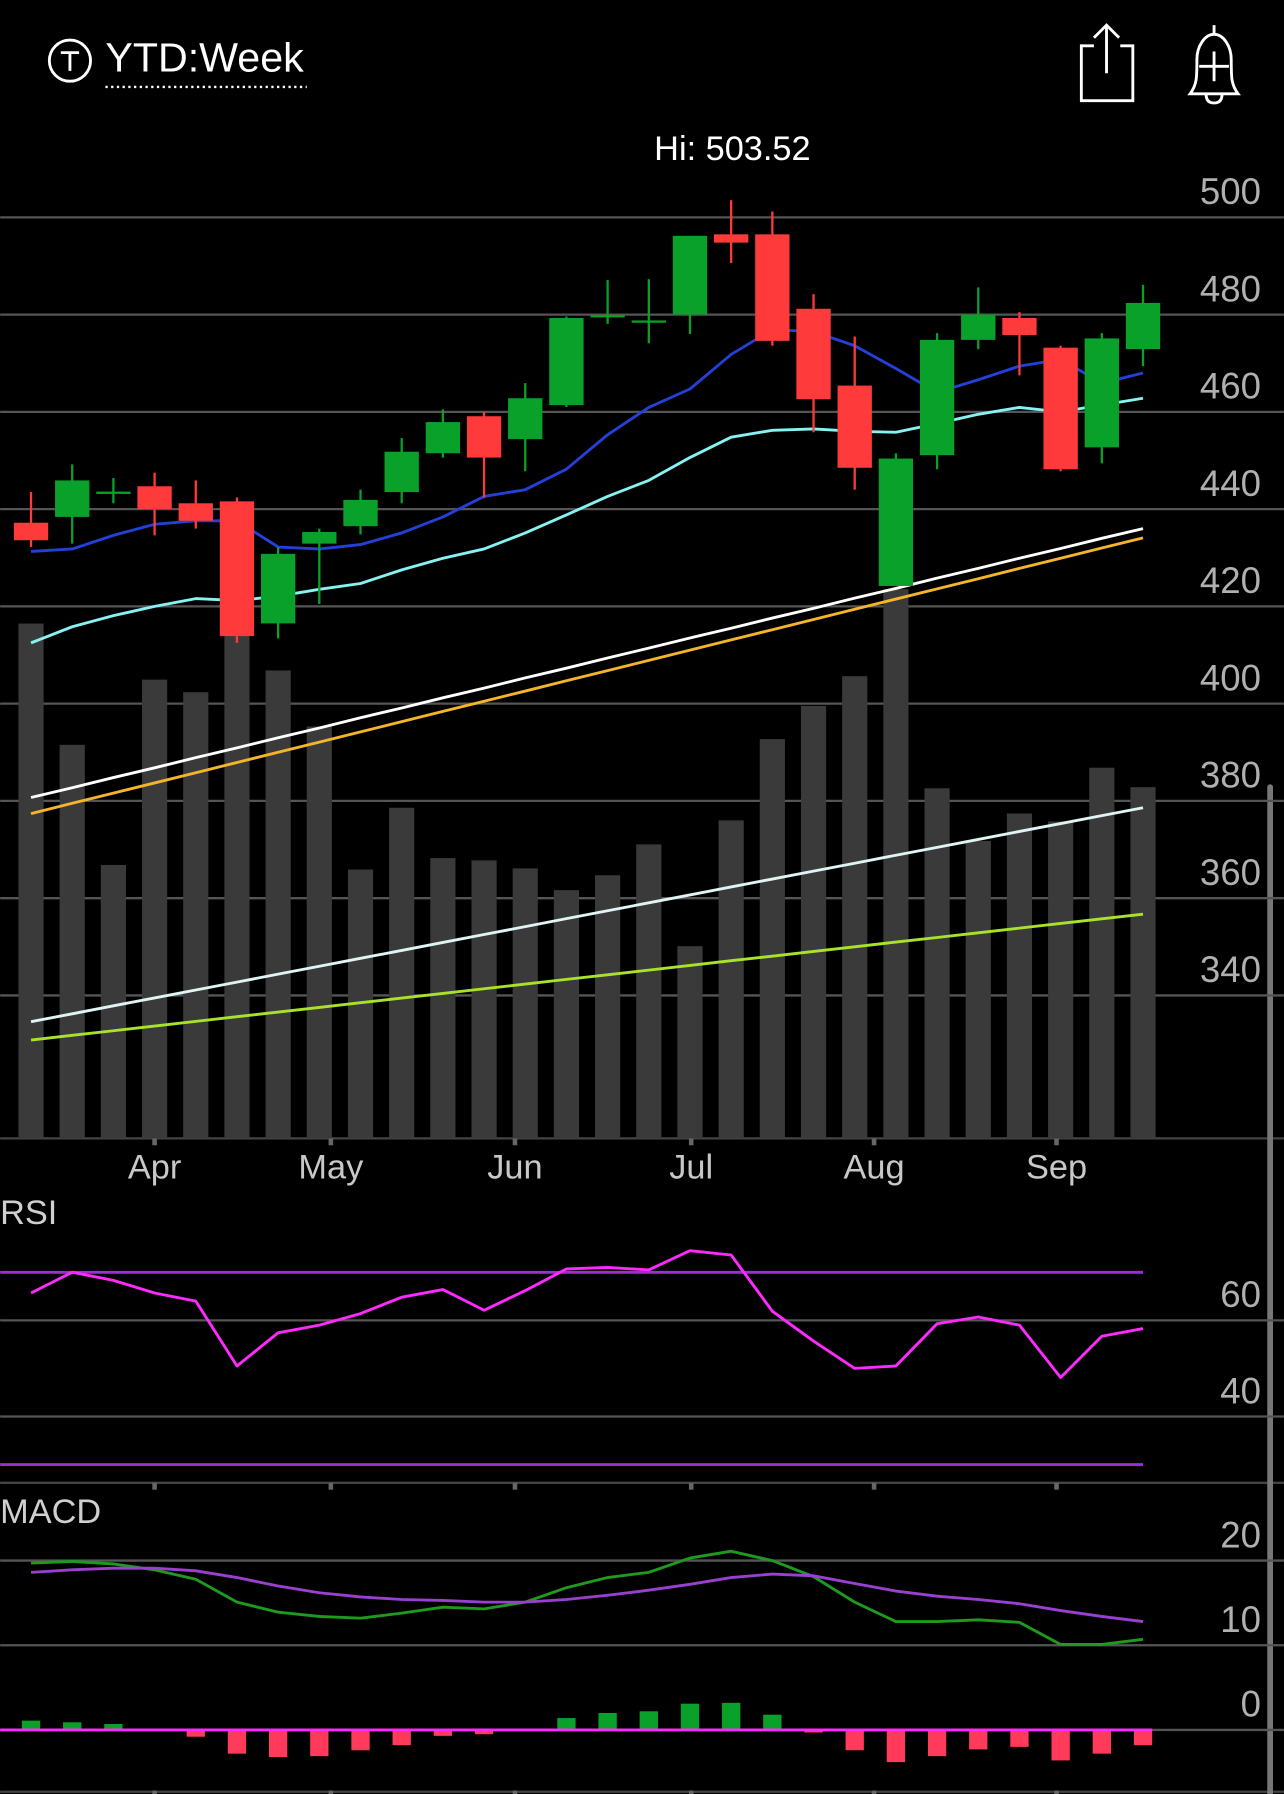 The width and height of the screenshot is (1284, 1794). I want to click on x-tick-label: Sep, so click(1056, 1167).